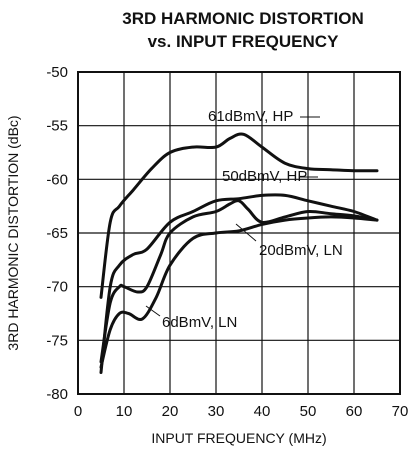 The image size is (411, 456). Describe the element at coordinates (216, 411) in the screenshot. I see `x-tick-label: 30` at that location.